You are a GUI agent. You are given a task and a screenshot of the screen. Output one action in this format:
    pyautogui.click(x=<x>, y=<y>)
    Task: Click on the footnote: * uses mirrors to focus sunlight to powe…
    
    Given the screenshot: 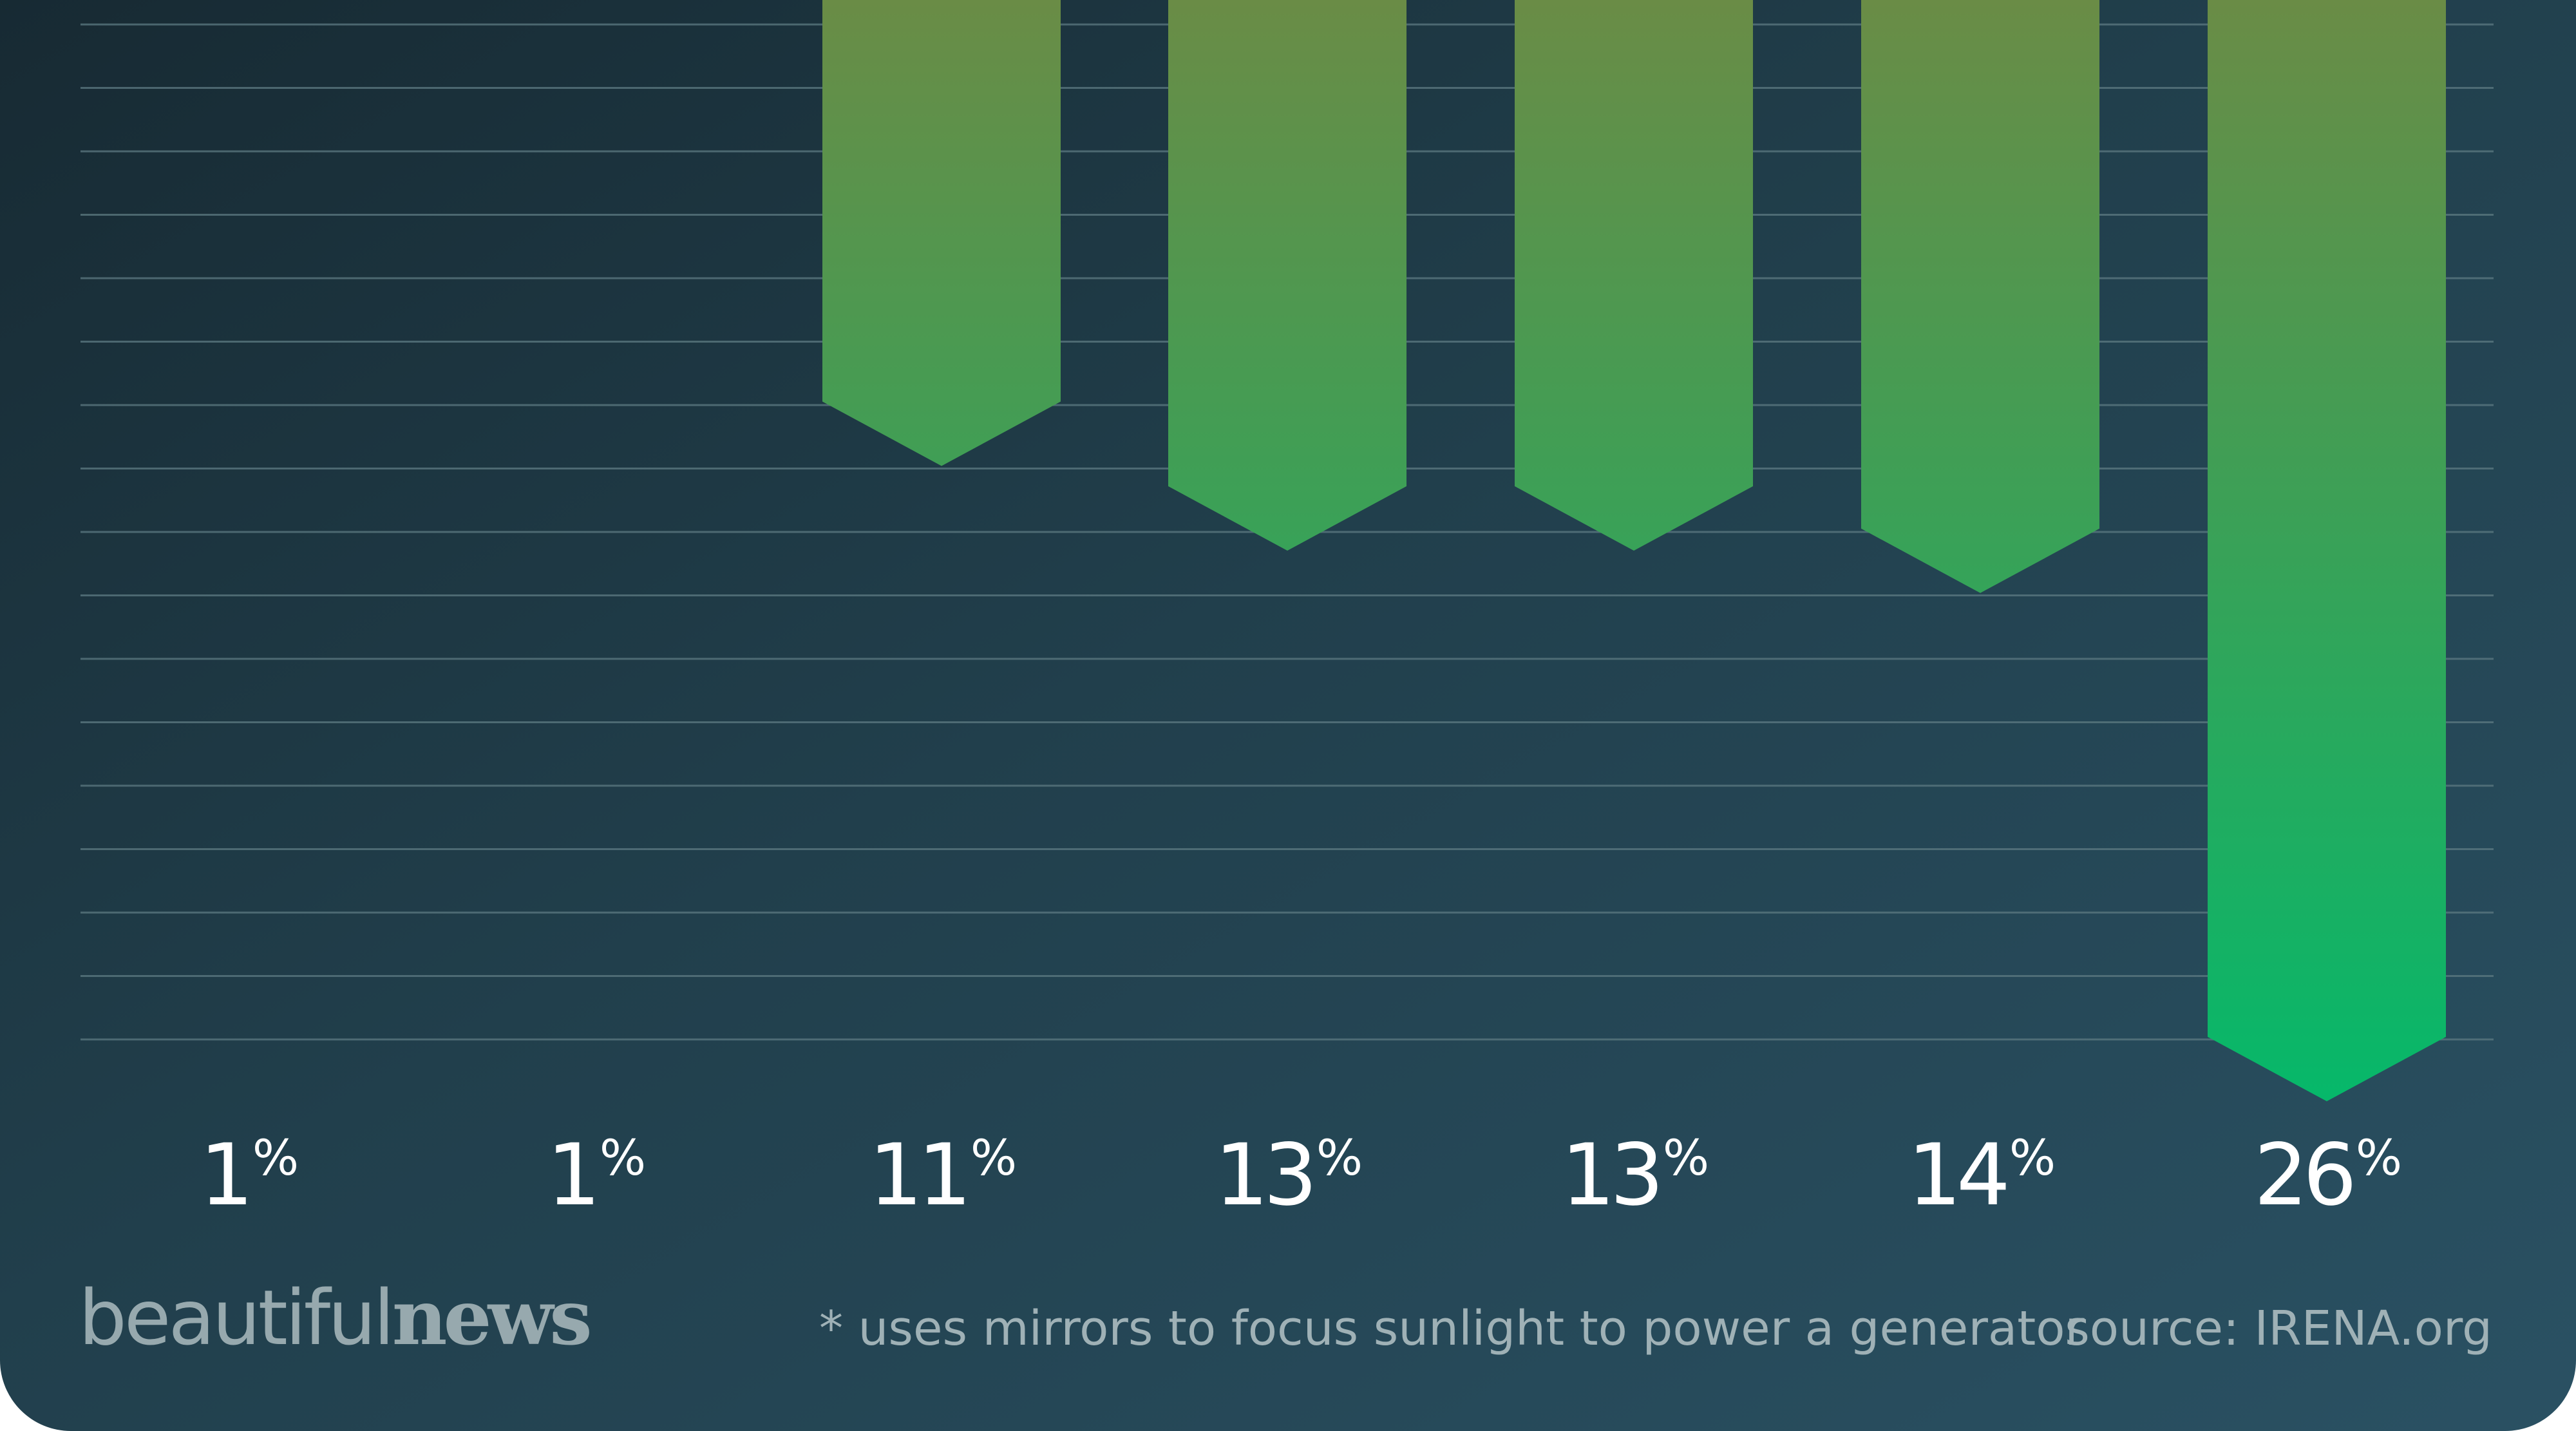 What is the action you would take?
    pyautogui.click(x=1452, y=1328)
    